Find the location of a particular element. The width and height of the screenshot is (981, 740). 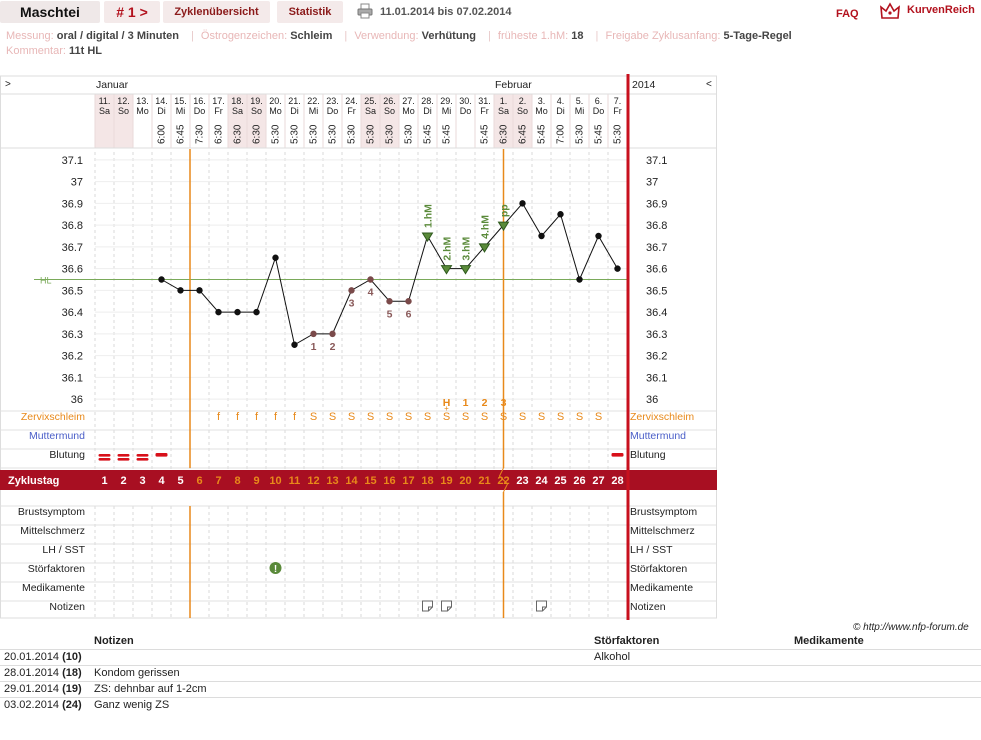

note-date: 03.02.2014 is located at coordinates (32, 705).